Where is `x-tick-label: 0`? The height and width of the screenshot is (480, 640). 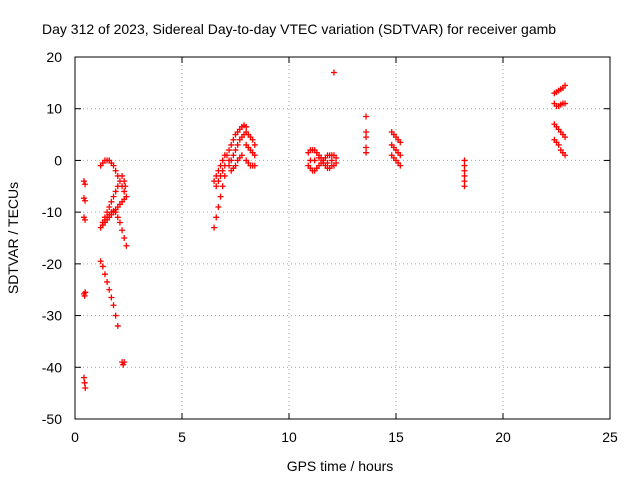 x-tick-label: 0 is located at coordinates (75, 437).